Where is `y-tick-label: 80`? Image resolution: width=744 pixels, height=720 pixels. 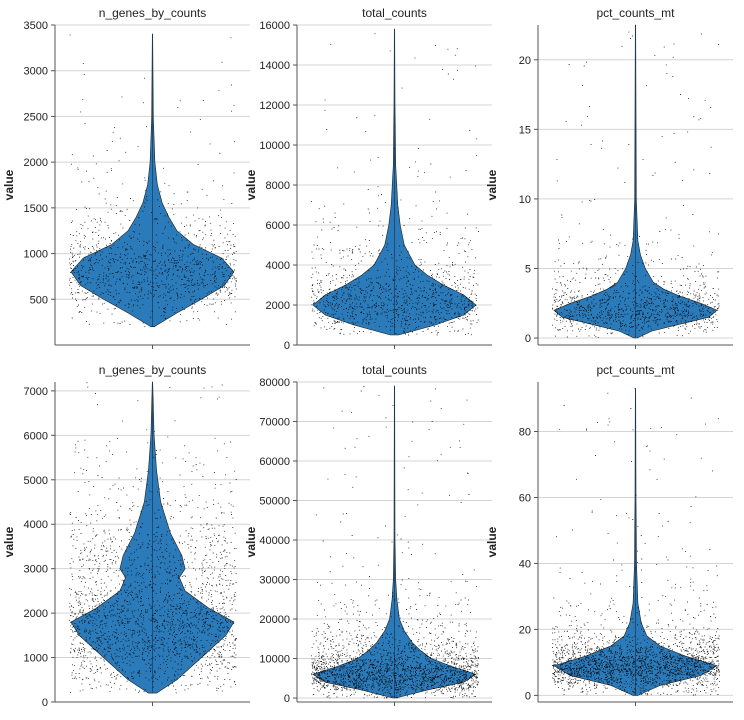 y-tick-label: 80 is located at coordinates (525, 432).